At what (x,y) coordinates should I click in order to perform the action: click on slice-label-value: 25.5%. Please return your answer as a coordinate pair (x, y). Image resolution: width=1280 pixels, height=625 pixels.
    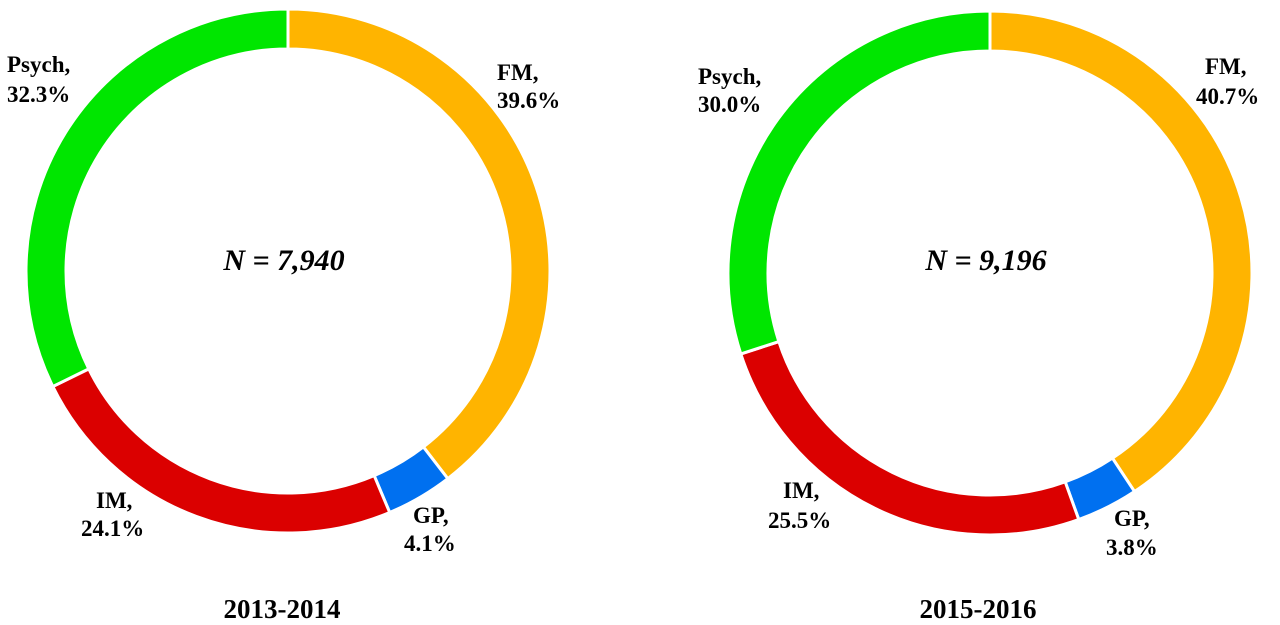
    Looking at the image, I should click on (799, 520).